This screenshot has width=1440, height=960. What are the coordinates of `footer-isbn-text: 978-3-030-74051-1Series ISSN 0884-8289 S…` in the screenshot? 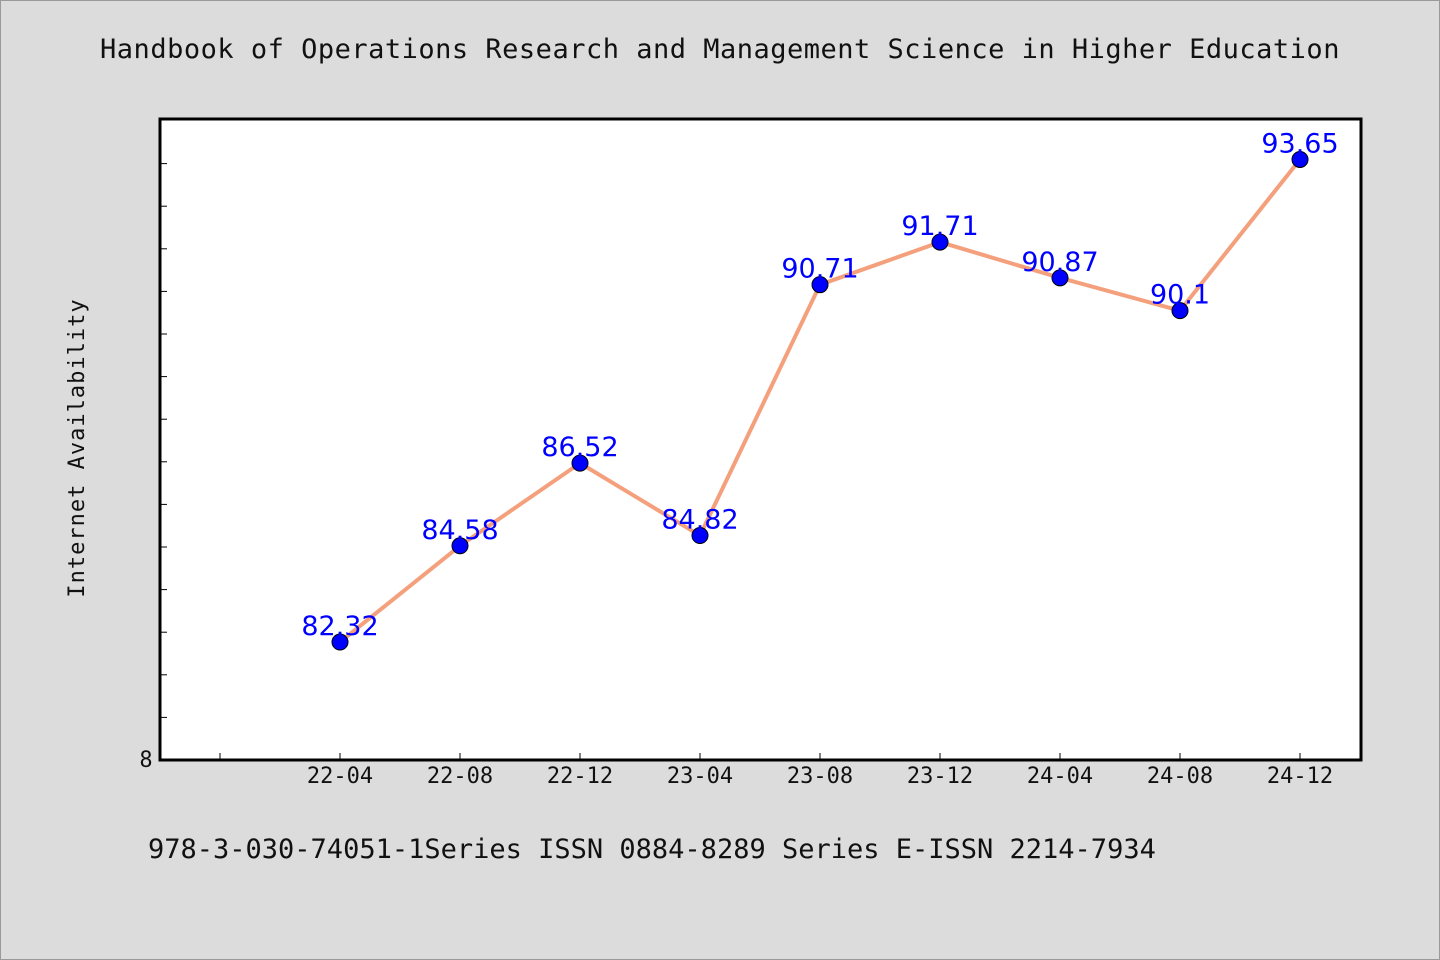 It's located at (652, 849).